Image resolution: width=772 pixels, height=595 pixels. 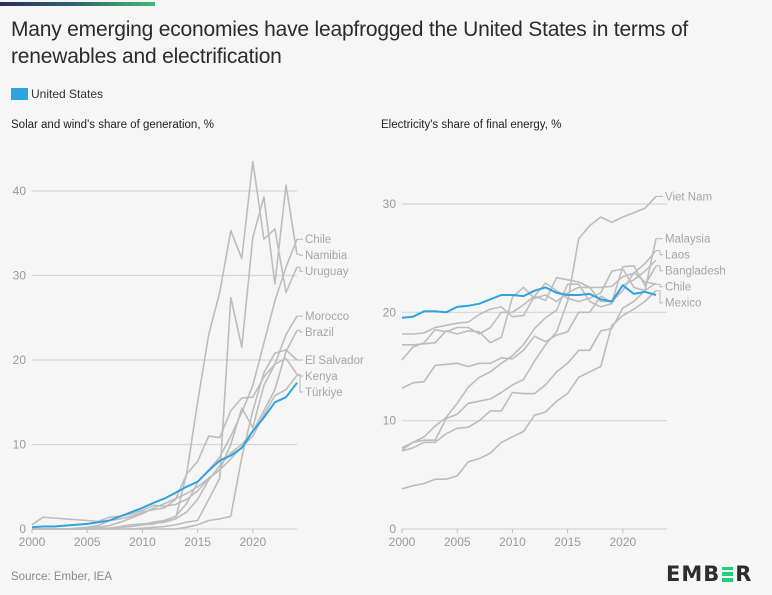 I want to click on series-label-kenya: Kenya, so click(x=321, y=377).